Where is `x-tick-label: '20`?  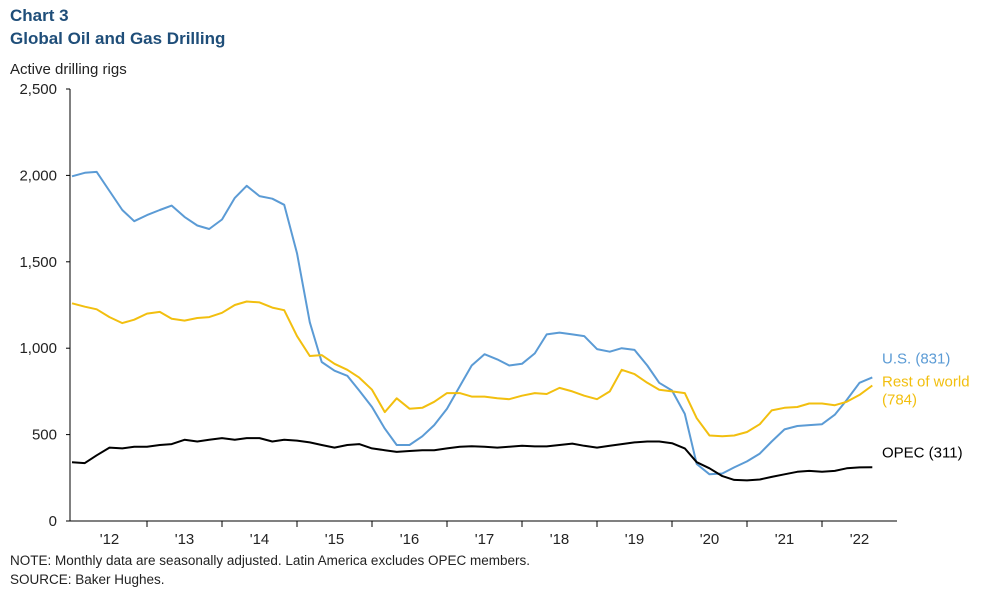
x-tick-label: '20 is located at coordinates (710, 539).